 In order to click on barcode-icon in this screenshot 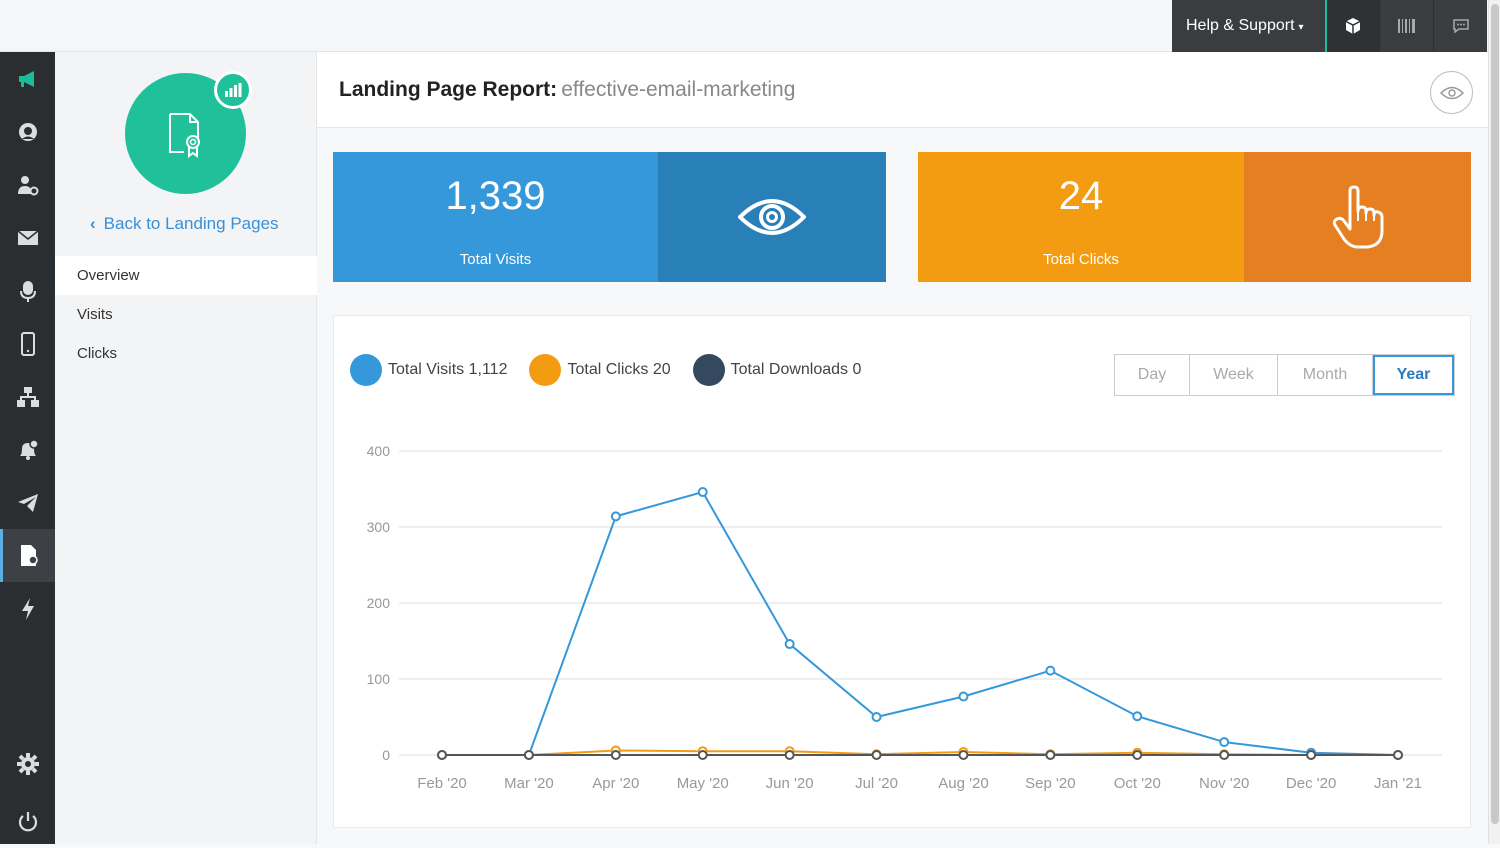, I will do `click(1406, 26)`.